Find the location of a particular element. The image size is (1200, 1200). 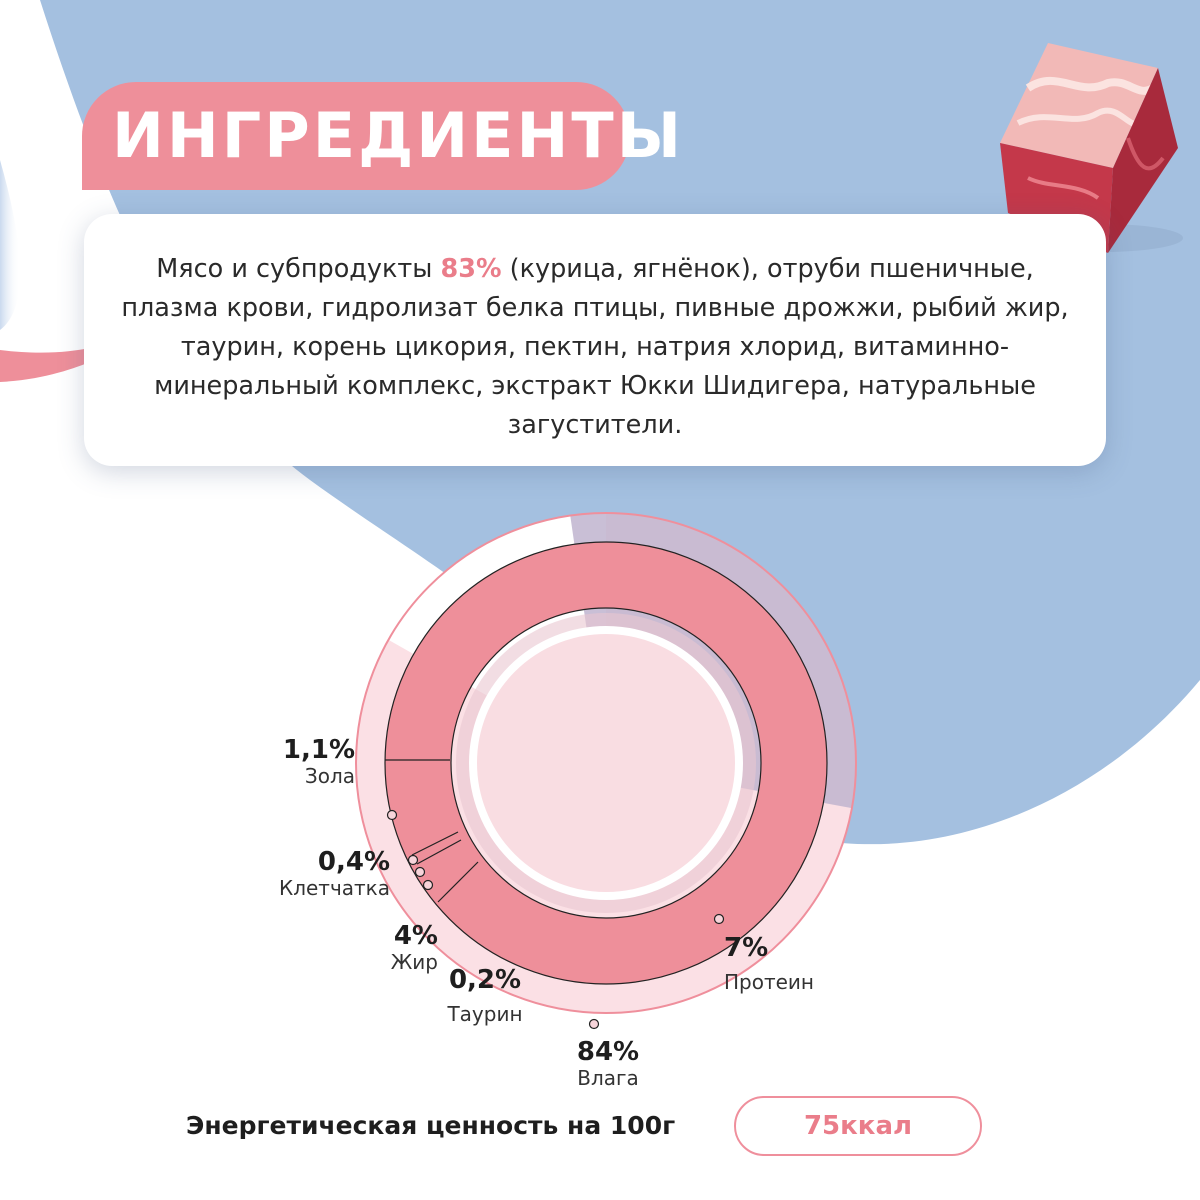

fiber-marker is located at coordinates (413, 860).